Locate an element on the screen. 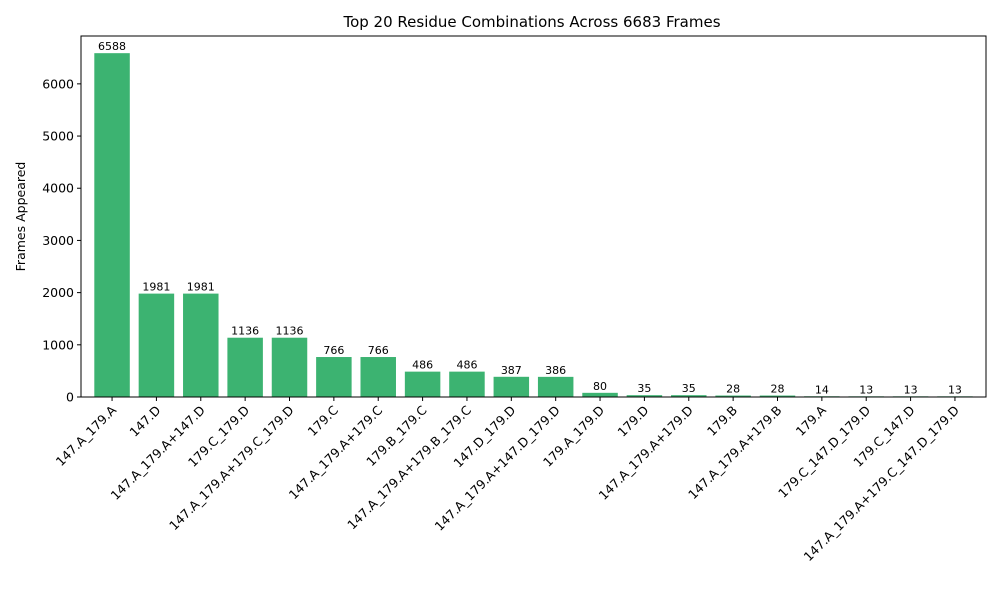 The image size is (1000, 600). x-tick-label: 179.C is located at coordinates (323, 420).